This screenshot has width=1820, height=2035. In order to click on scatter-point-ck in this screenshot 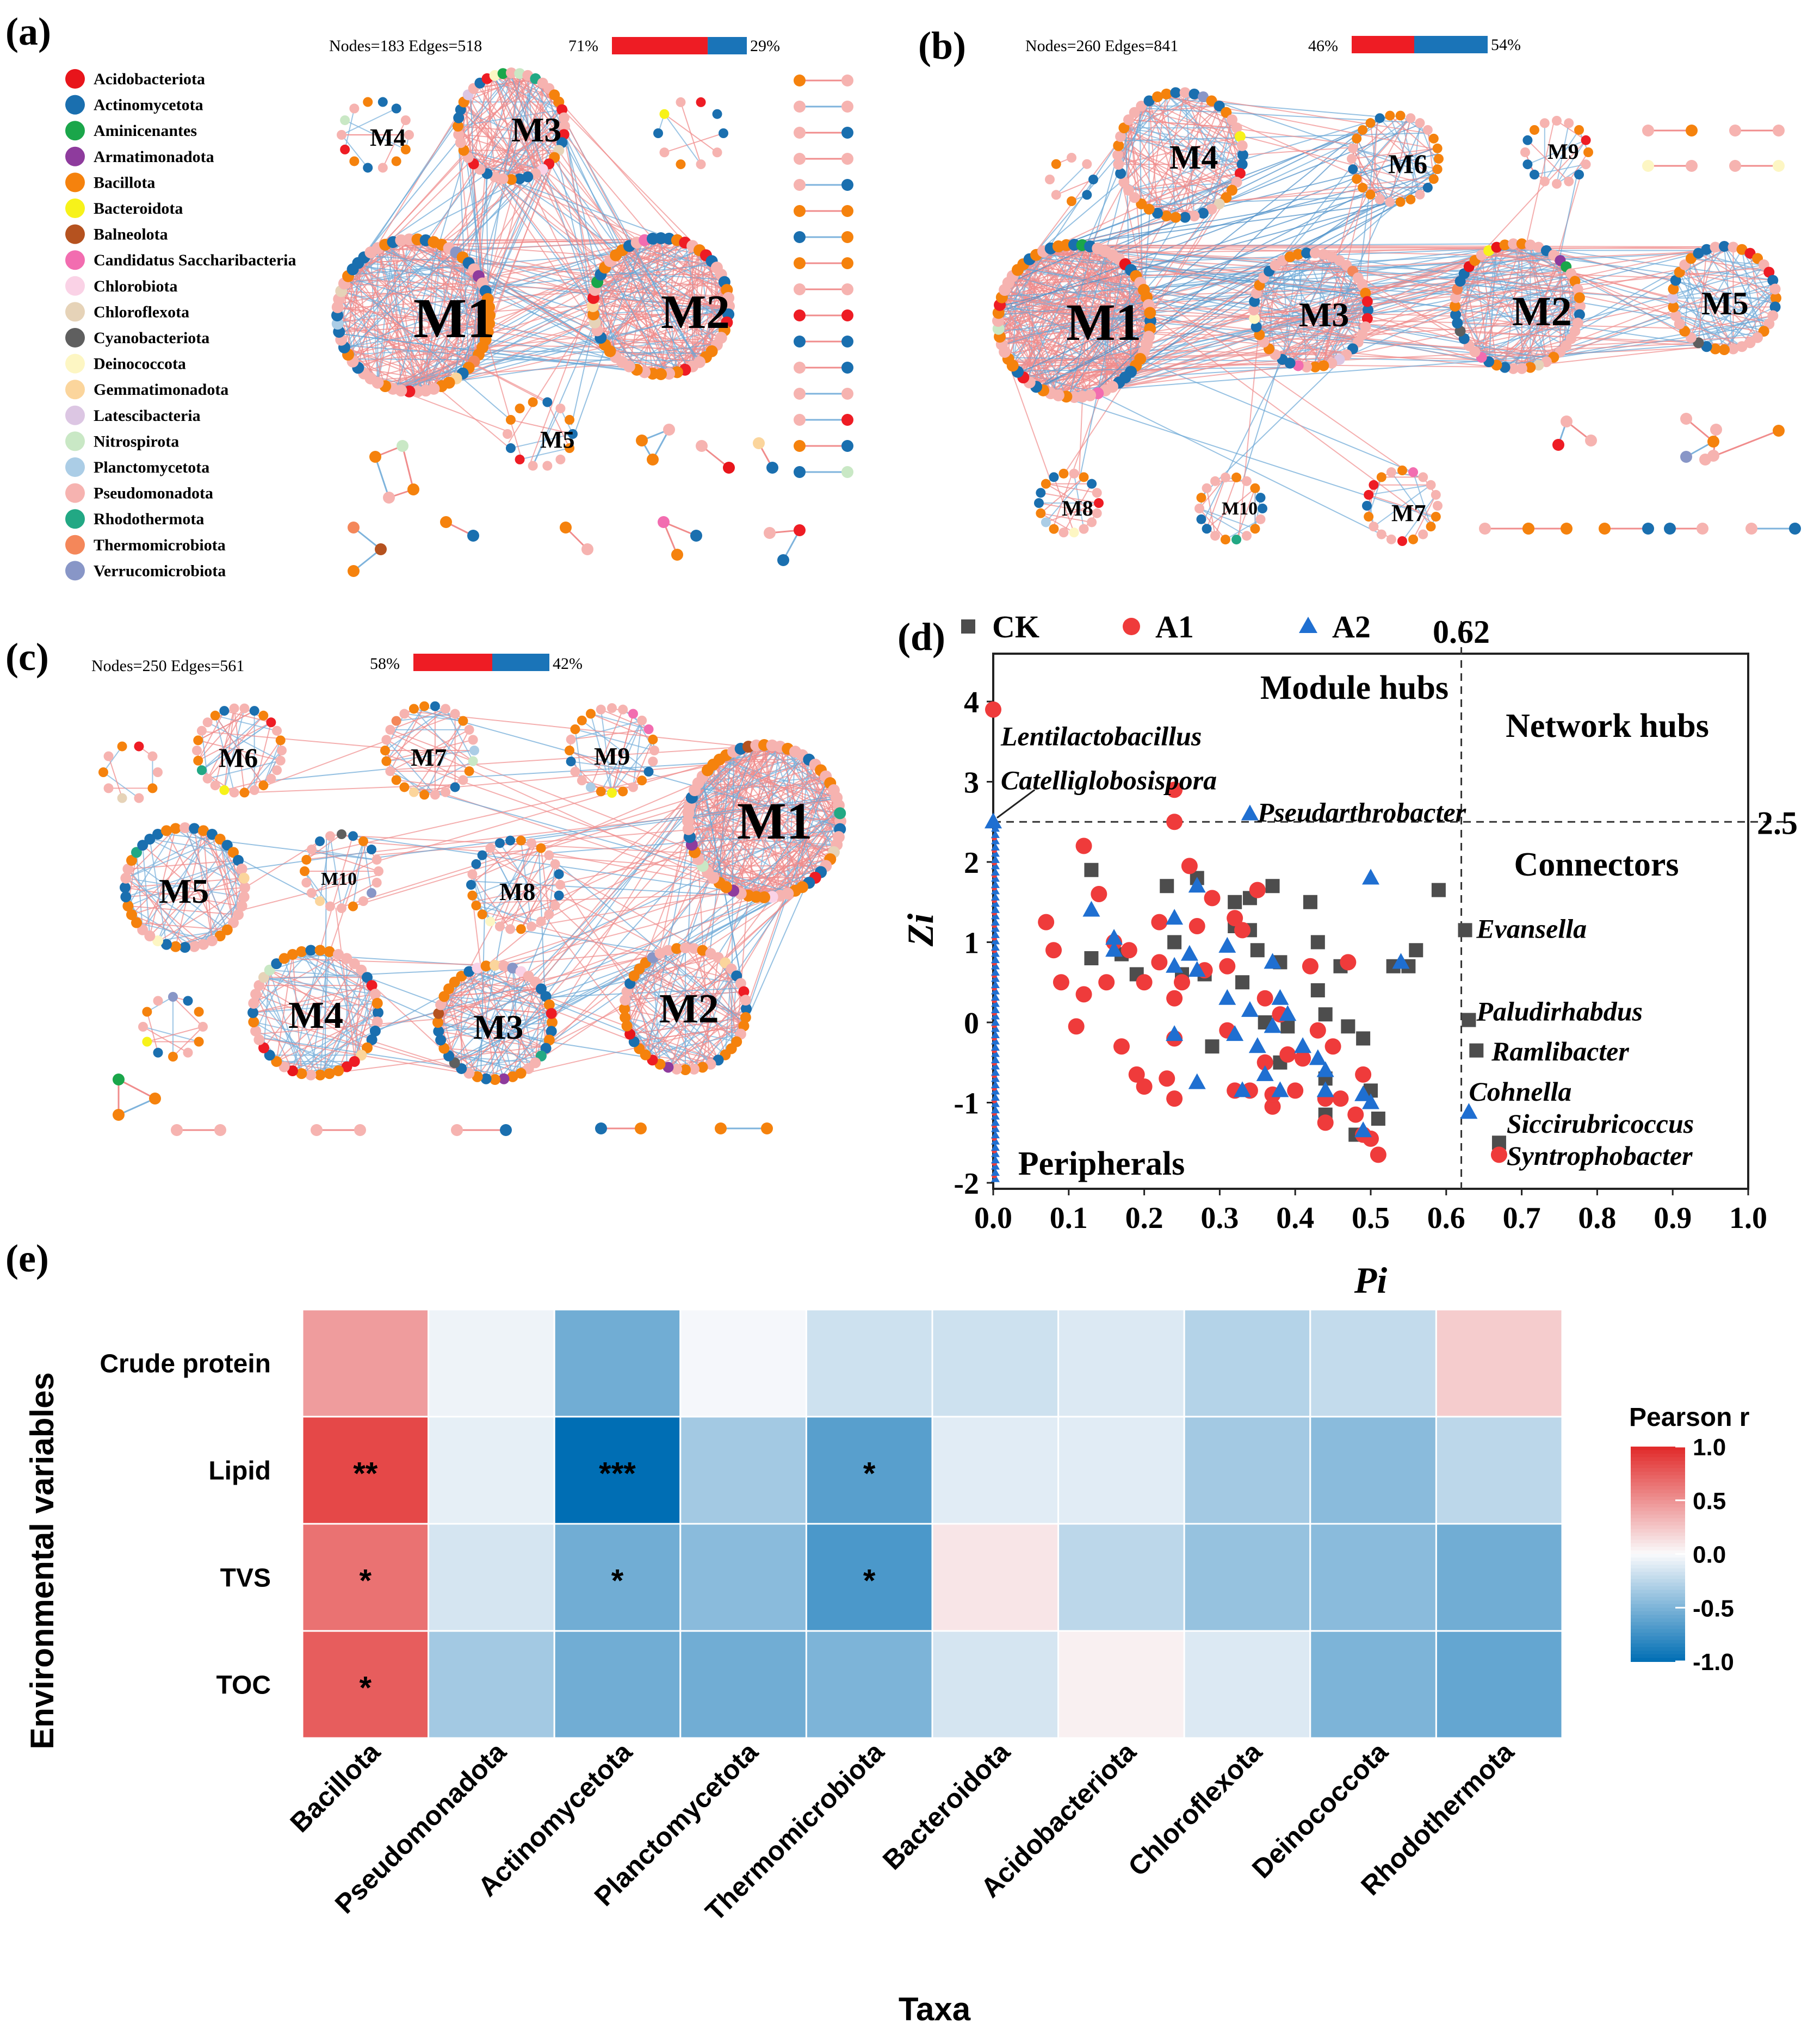, I will do `click(1416, 950)`.